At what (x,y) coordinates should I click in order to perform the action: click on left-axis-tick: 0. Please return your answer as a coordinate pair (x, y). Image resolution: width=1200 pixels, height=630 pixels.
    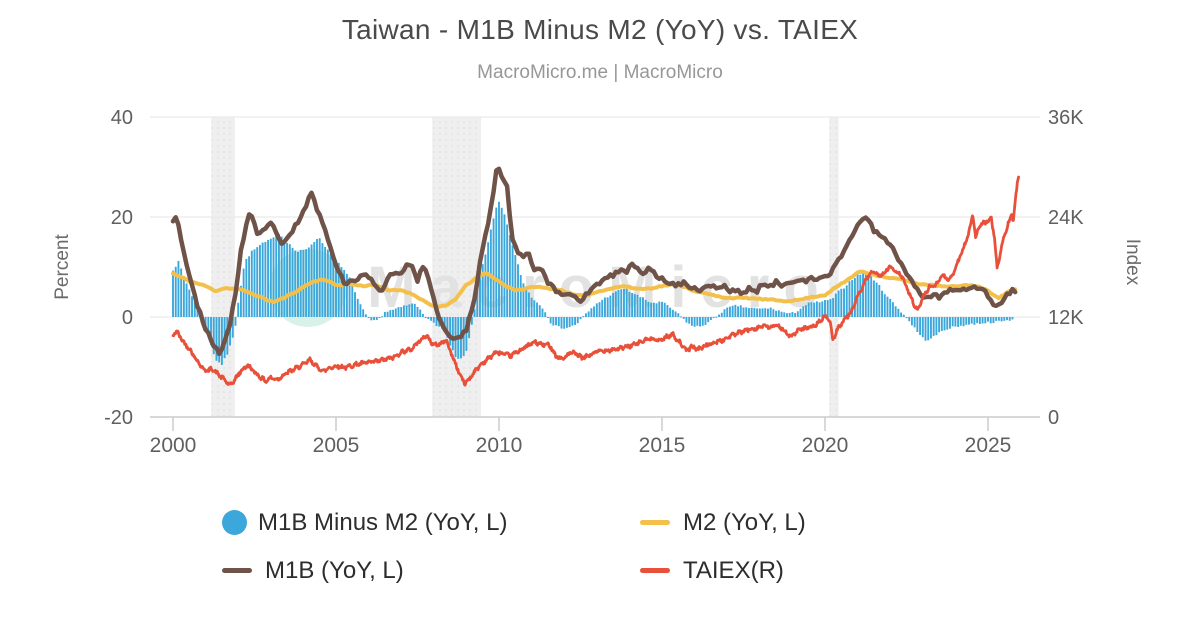
    Looking at the image, I should click on (127, 318).